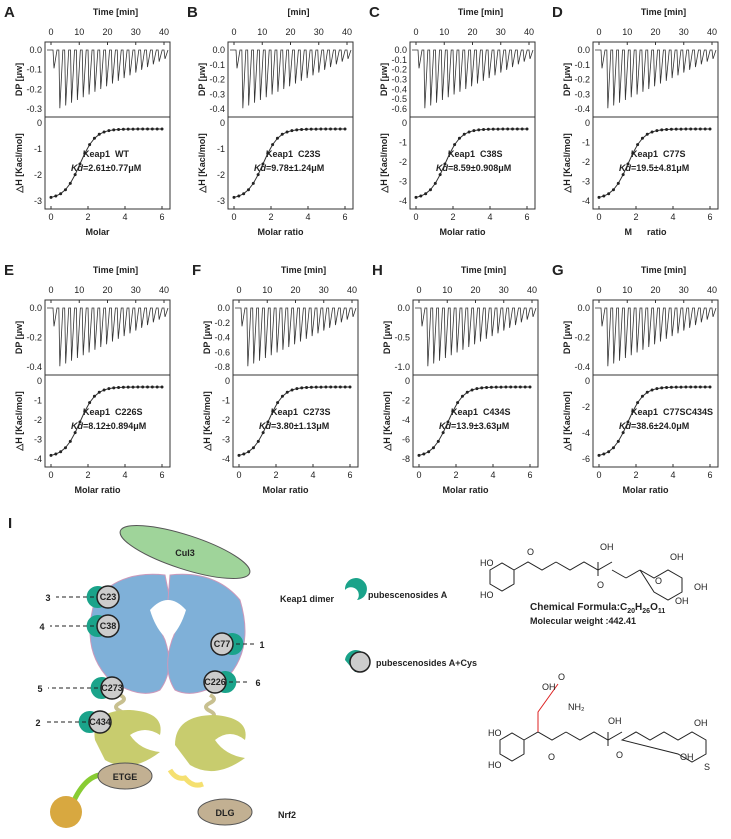 This screenshot has width=731, height=839. I want to click on structure-a, so click(586, 581).